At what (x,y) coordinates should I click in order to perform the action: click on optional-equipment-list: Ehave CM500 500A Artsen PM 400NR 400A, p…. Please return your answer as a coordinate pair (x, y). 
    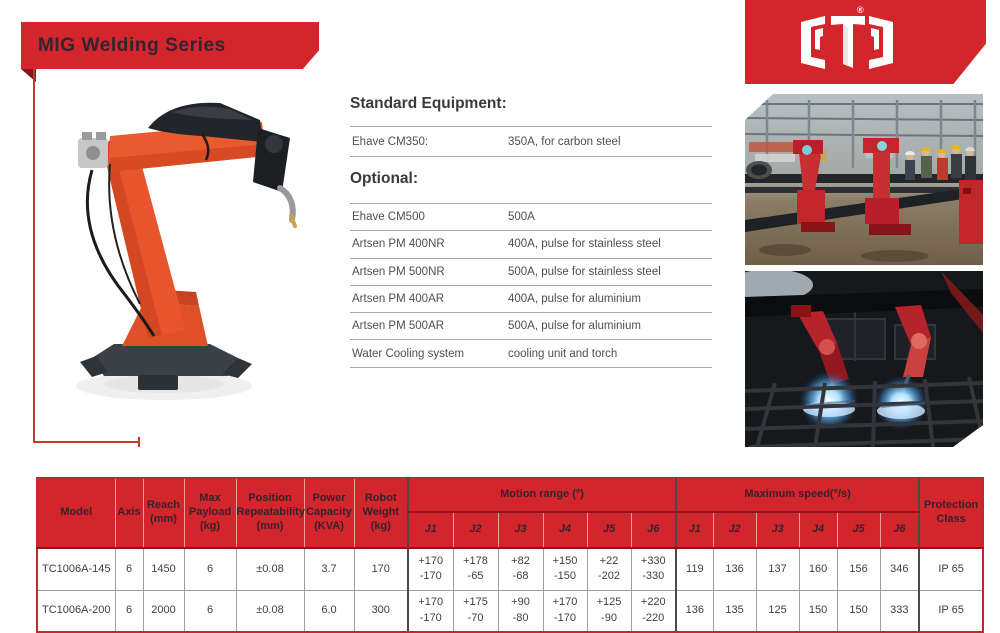
    Looking at the image, I should click on (531, 285).